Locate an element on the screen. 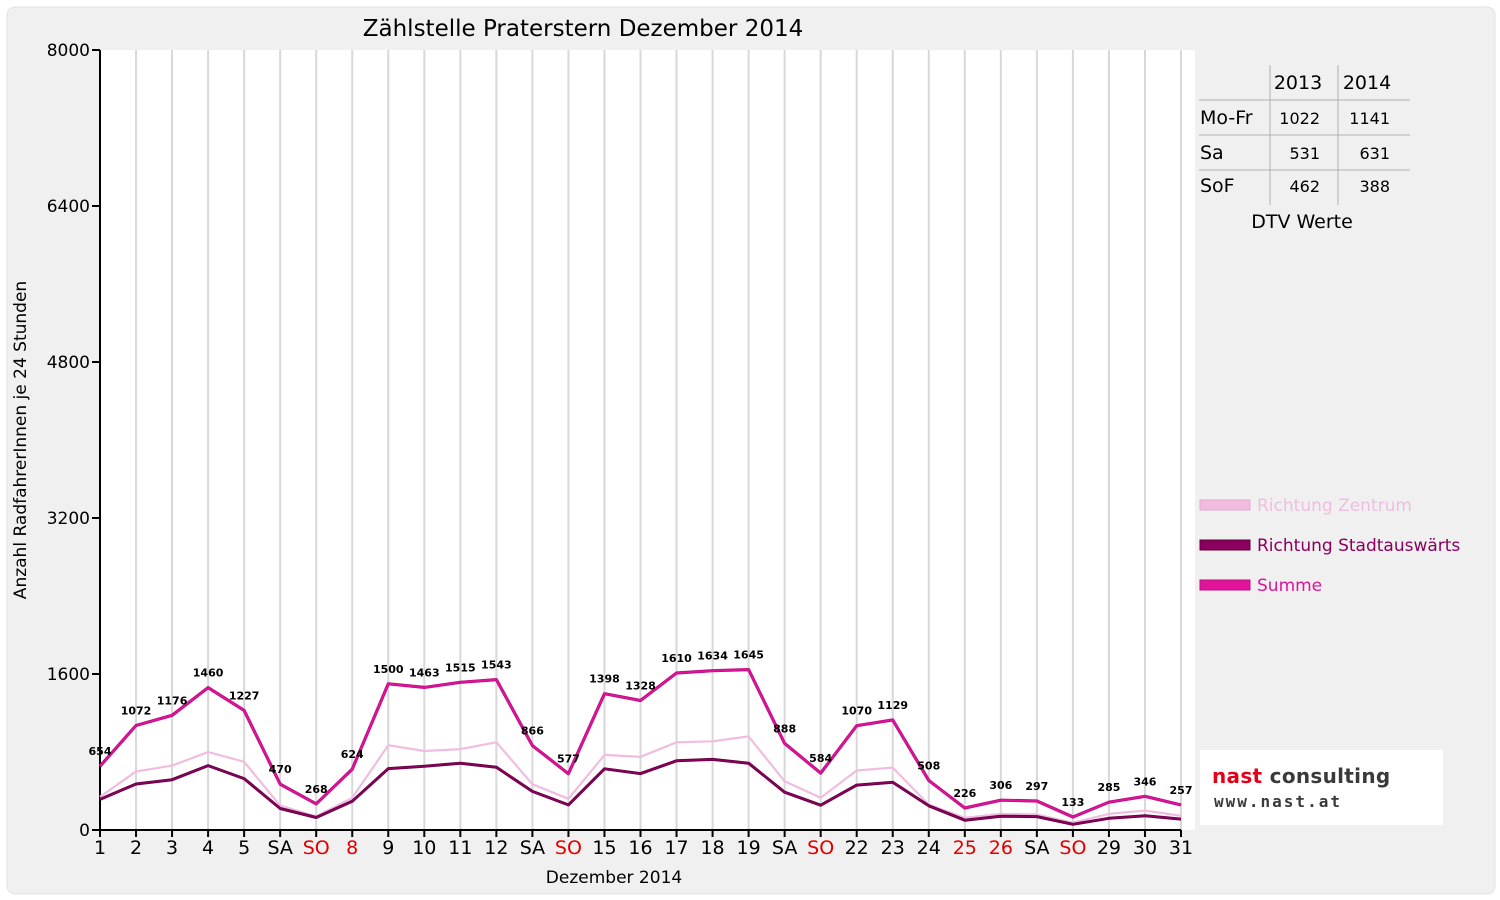  series-lines is located at coordinates (640, 746).